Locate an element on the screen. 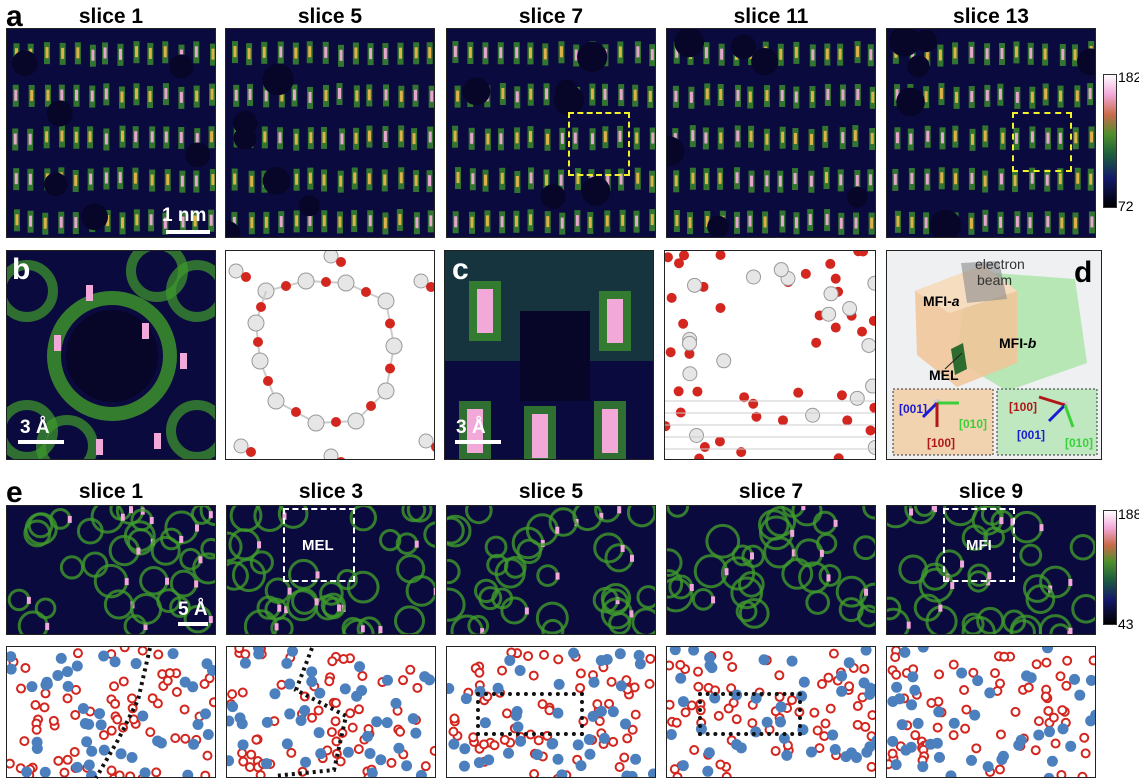 The height and width of the screenshot is (783, 1139). panel-letter-a: a is located at coordinates (14, 16).